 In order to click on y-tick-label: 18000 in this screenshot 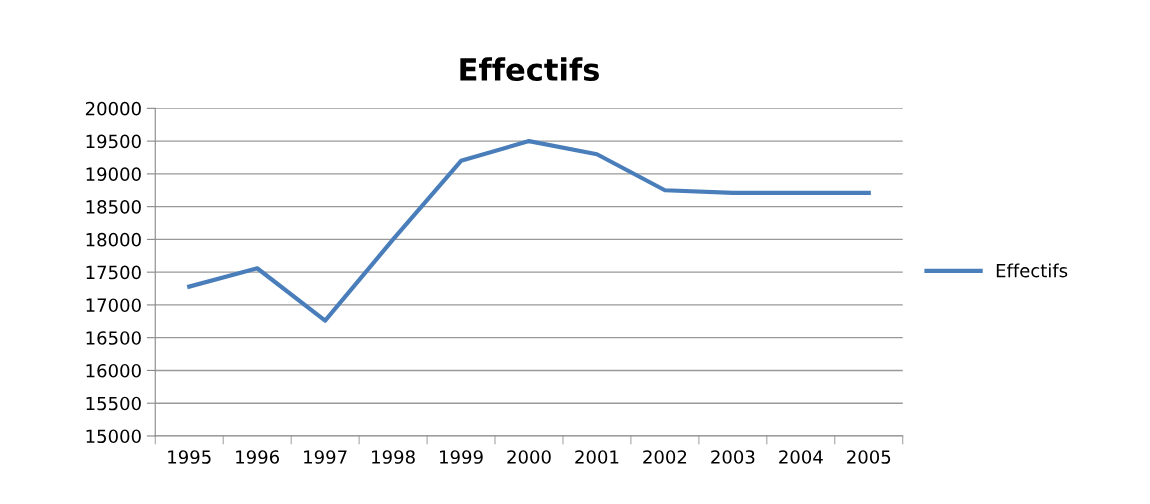, I will do `click(113, 239)`.